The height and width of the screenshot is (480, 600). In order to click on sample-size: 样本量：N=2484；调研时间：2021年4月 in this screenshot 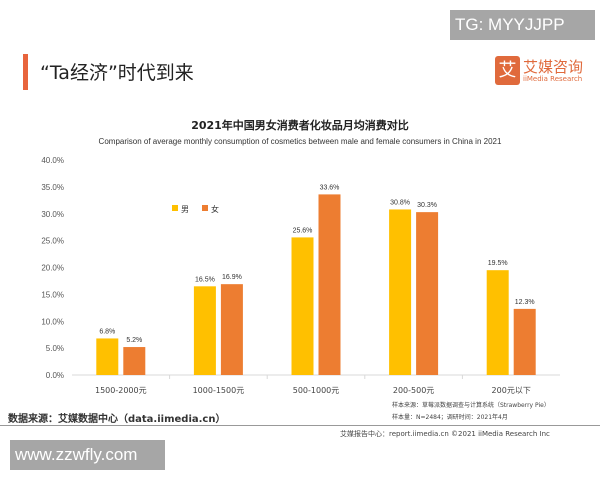, I will do `click(450, 417)`.